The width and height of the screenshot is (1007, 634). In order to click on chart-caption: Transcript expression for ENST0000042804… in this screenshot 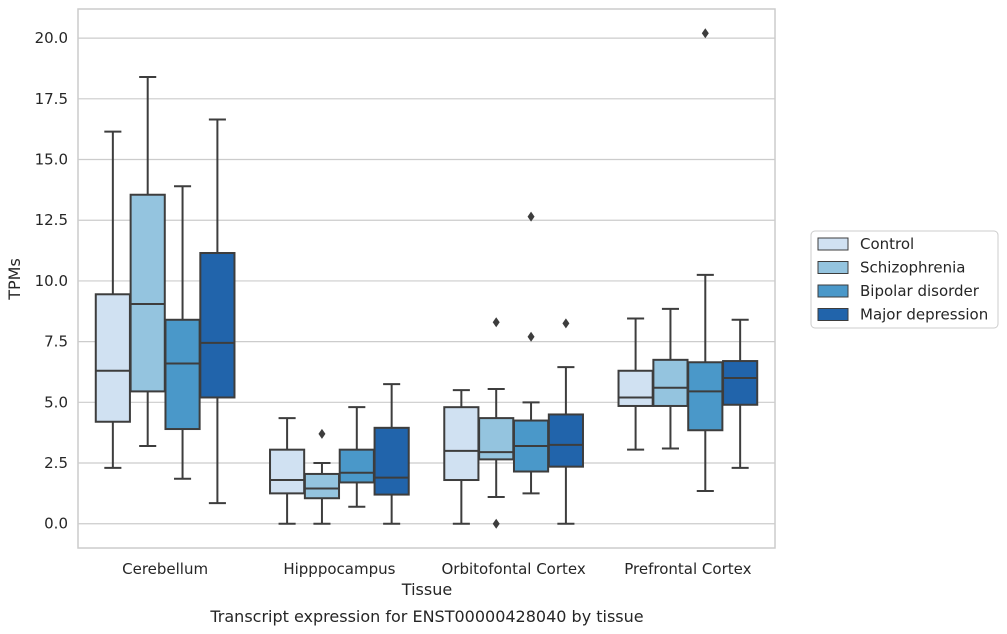, I will do `click(426, 616)`.